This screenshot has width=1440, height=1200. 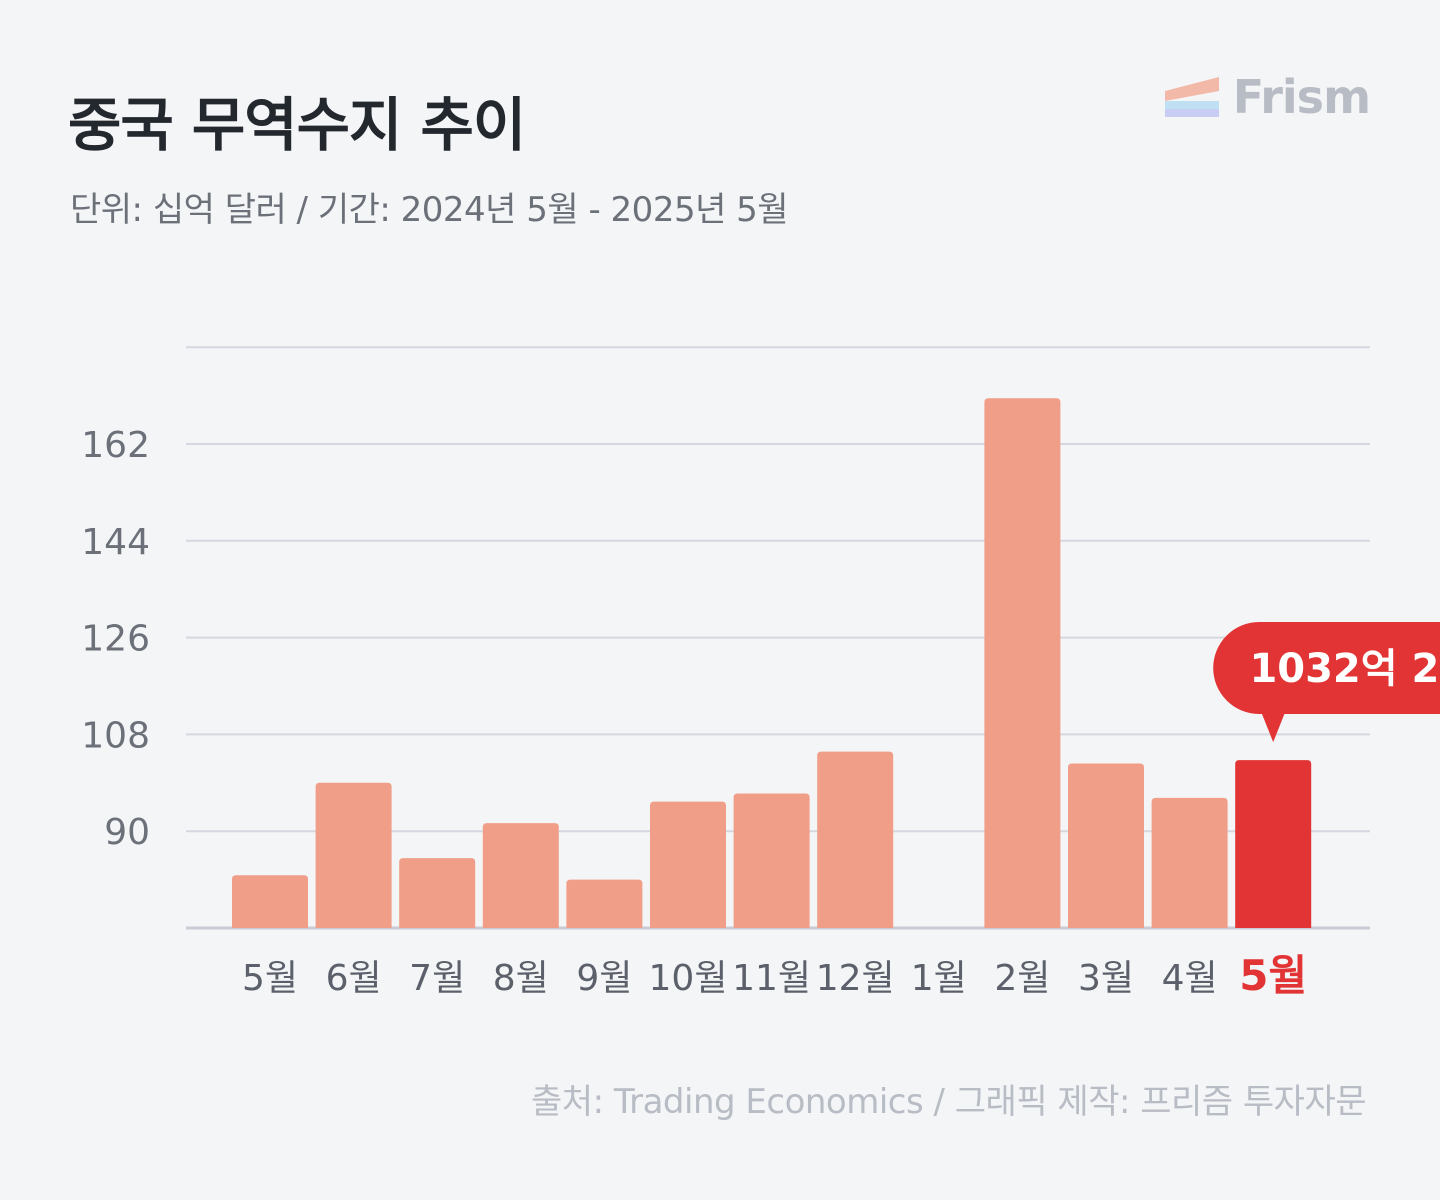 I want to click on brand-logo: Frism, so click(x=1267, y=97).